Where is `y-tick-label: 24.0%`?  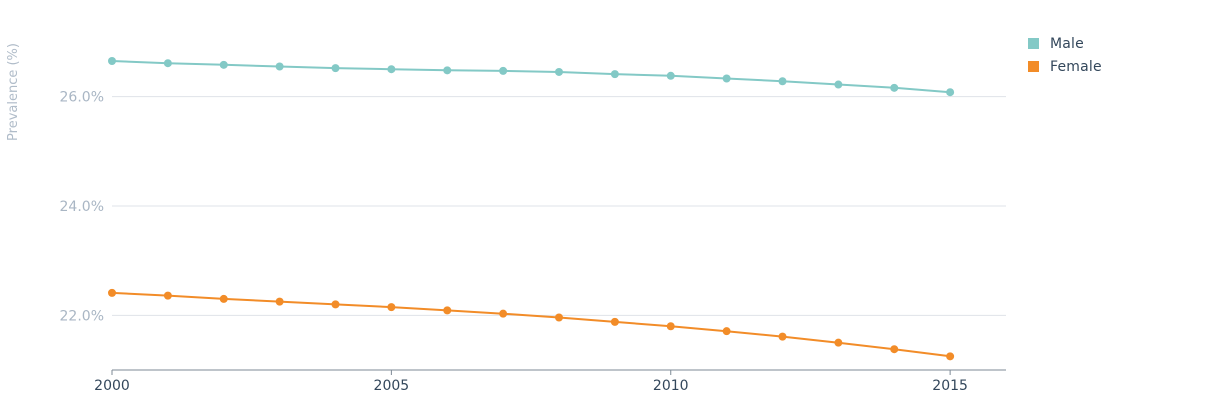
y-tick-label: 24.0% is located at coordinates (82, 207).